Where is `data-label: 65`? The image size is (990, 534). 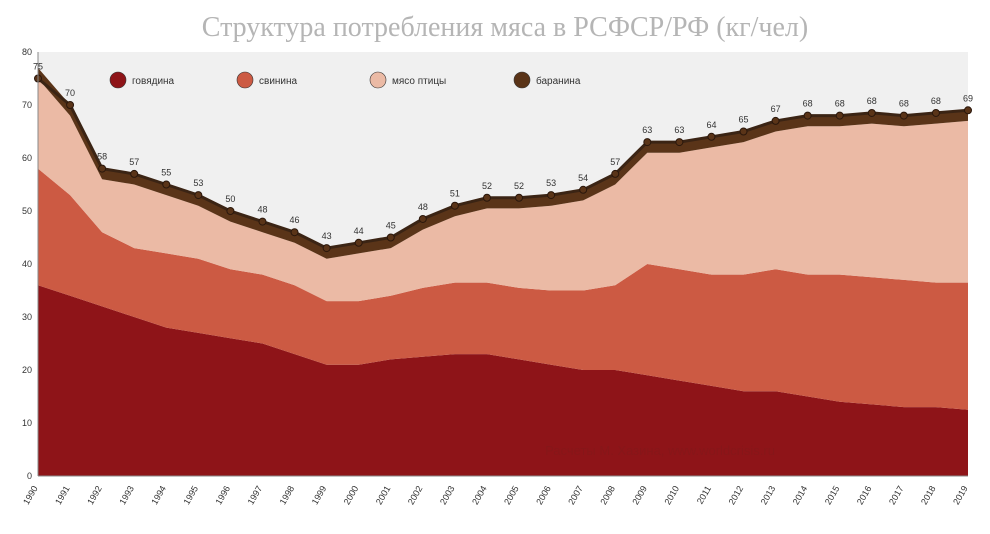
data-label: 65 is located at coordinates (744, 120).